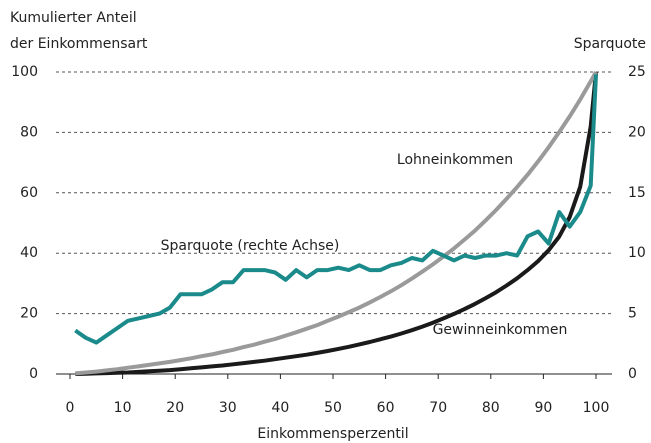 Image resolution: width=651 pixels, height=443 pixels. What do you see at coordinates (455, 160) in the screenshot?
I see `series-label: Lohneinkommen` at bounding box center [455, 160].